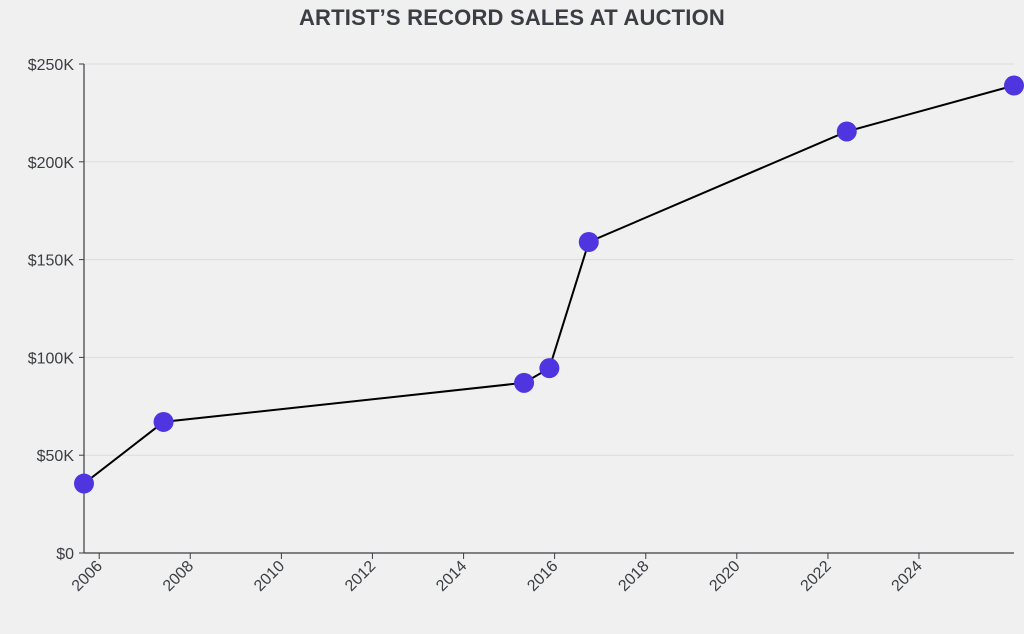 Image resolution: width=1024 pixels, height=634 pixels. I want to click on y-tick-label: $50K, so click(56, 456).